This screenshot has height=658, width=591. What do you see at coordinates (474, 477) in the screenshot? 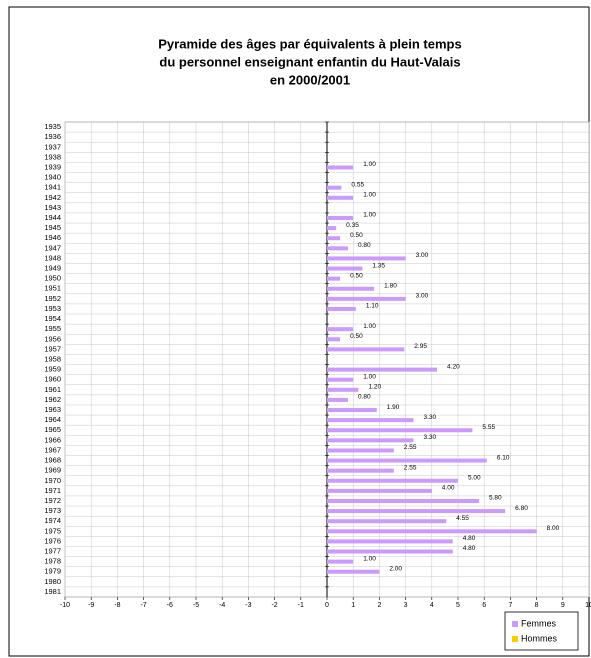
I see `data-label: 5.00` at bounding box center [474, 477].